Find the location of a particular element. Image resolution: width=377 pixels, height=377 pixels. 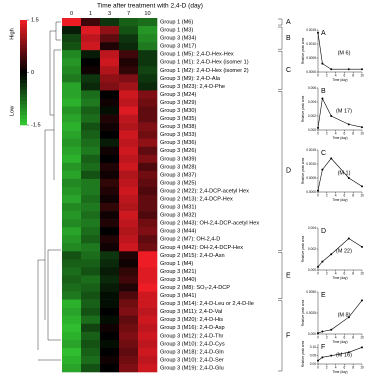

row-label: Group 3 (M39) is located at coordinates (178, 159).